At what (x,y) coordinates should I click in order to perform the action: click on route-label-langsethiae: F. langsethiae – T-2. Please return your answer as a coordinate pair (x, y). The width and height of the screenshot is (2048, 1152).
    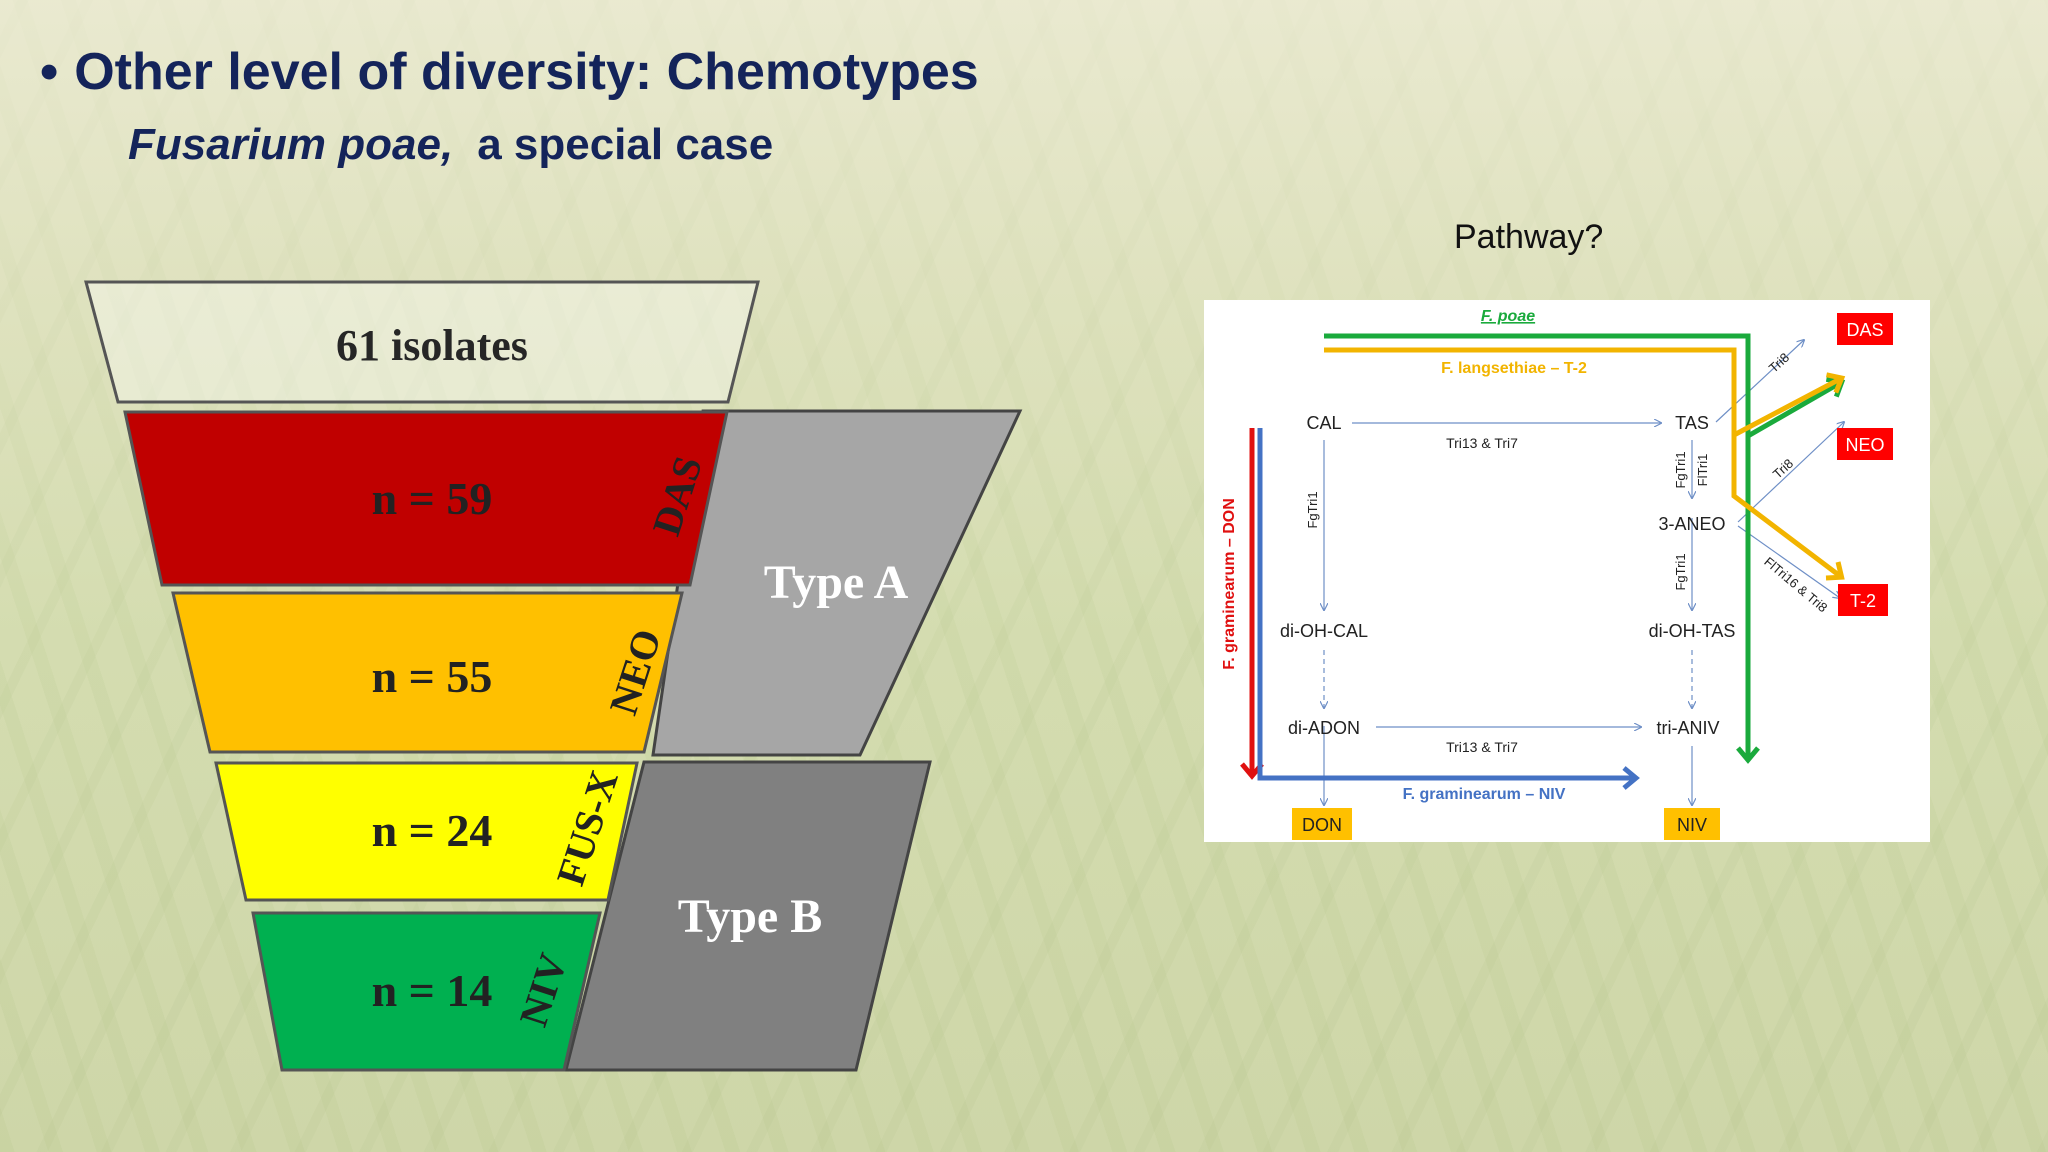
    Looking at the image, I should click on (1514, 368).